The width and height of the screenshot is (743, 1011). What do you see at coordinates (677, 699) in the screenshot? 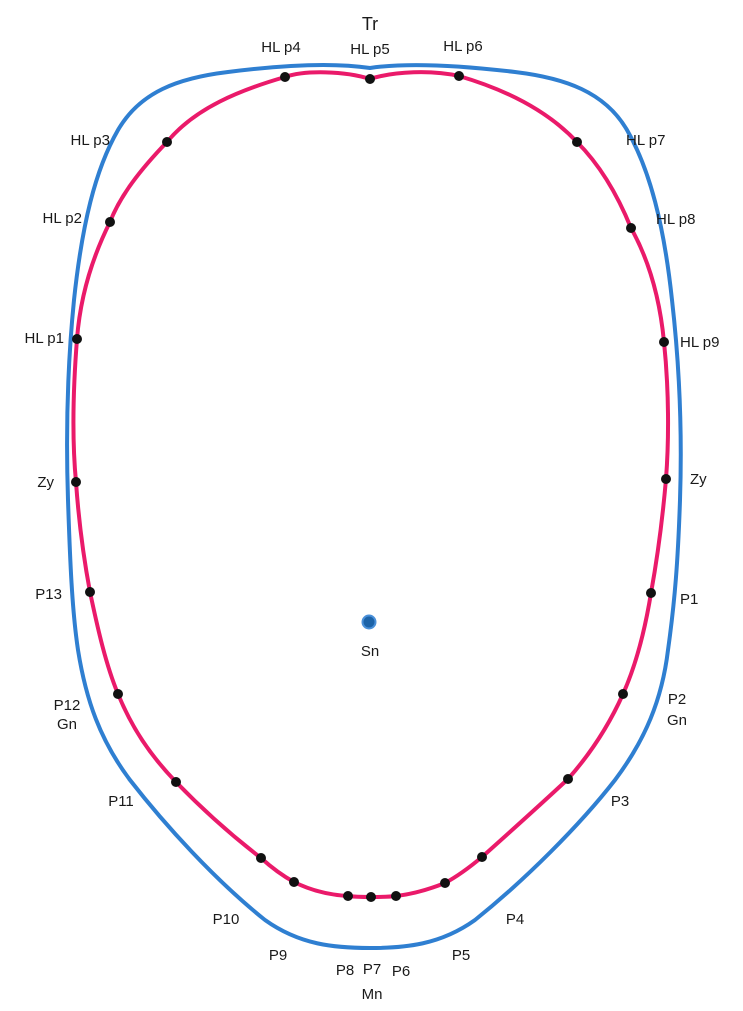
I see `label-p2: P2` at bounding box center [677, 699].